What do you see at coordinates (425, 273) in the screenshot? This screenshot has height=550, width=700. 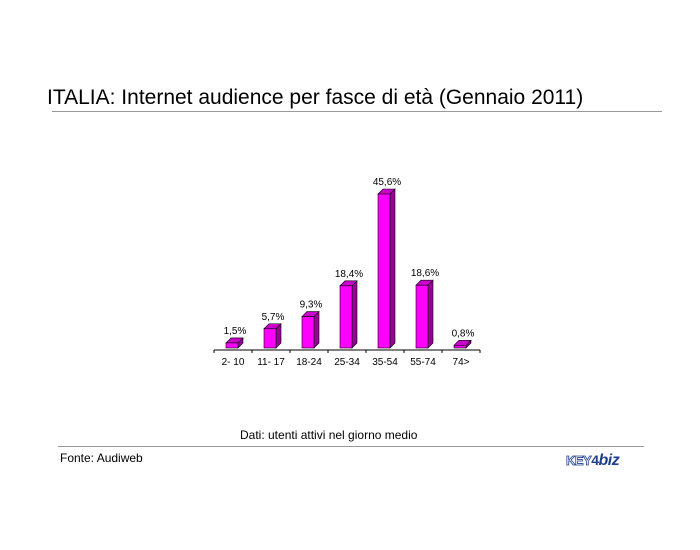 I see `data-label: 18,6%` at bounding box center [425, 273].